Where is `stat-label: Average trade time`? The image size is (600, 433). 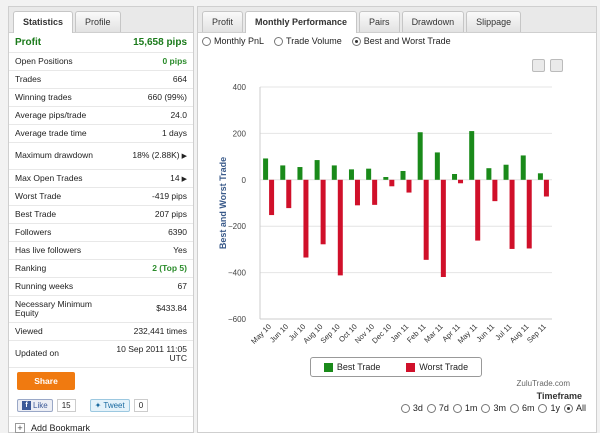
stat-label: Average trade time is located at coordinates (51, 132).